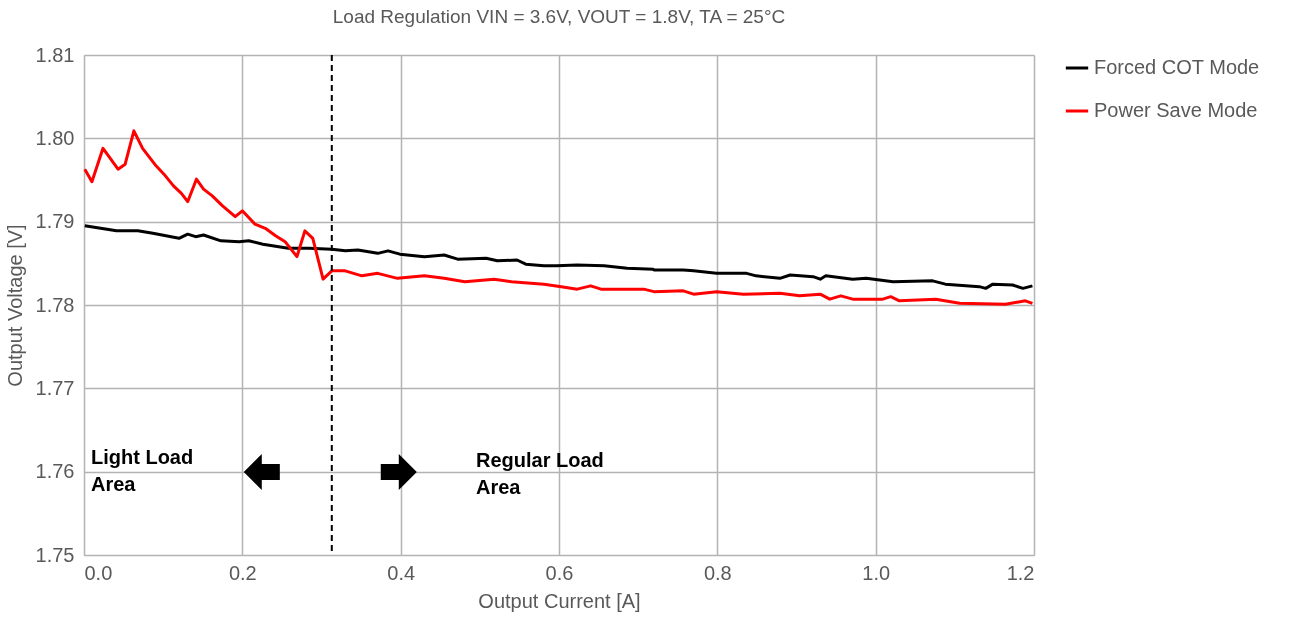  Describe the element at coordinates (55, 221) in the screenshot. I see `y-tick-label: 1.79` at that location.